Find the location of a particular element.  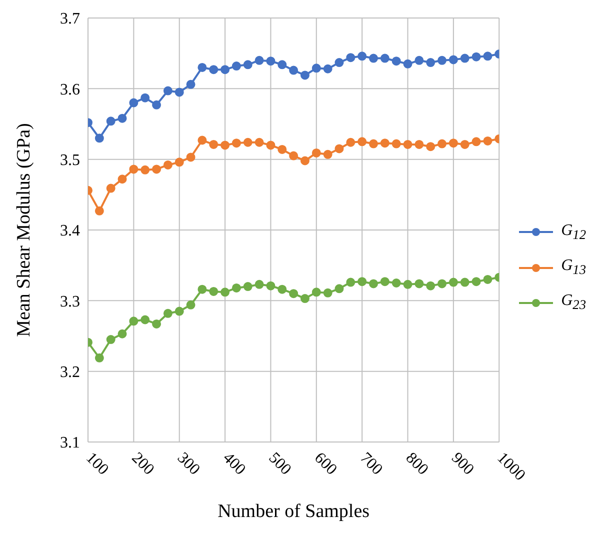

y-tick-label: 3.4 is located at coordinates (70, 231).